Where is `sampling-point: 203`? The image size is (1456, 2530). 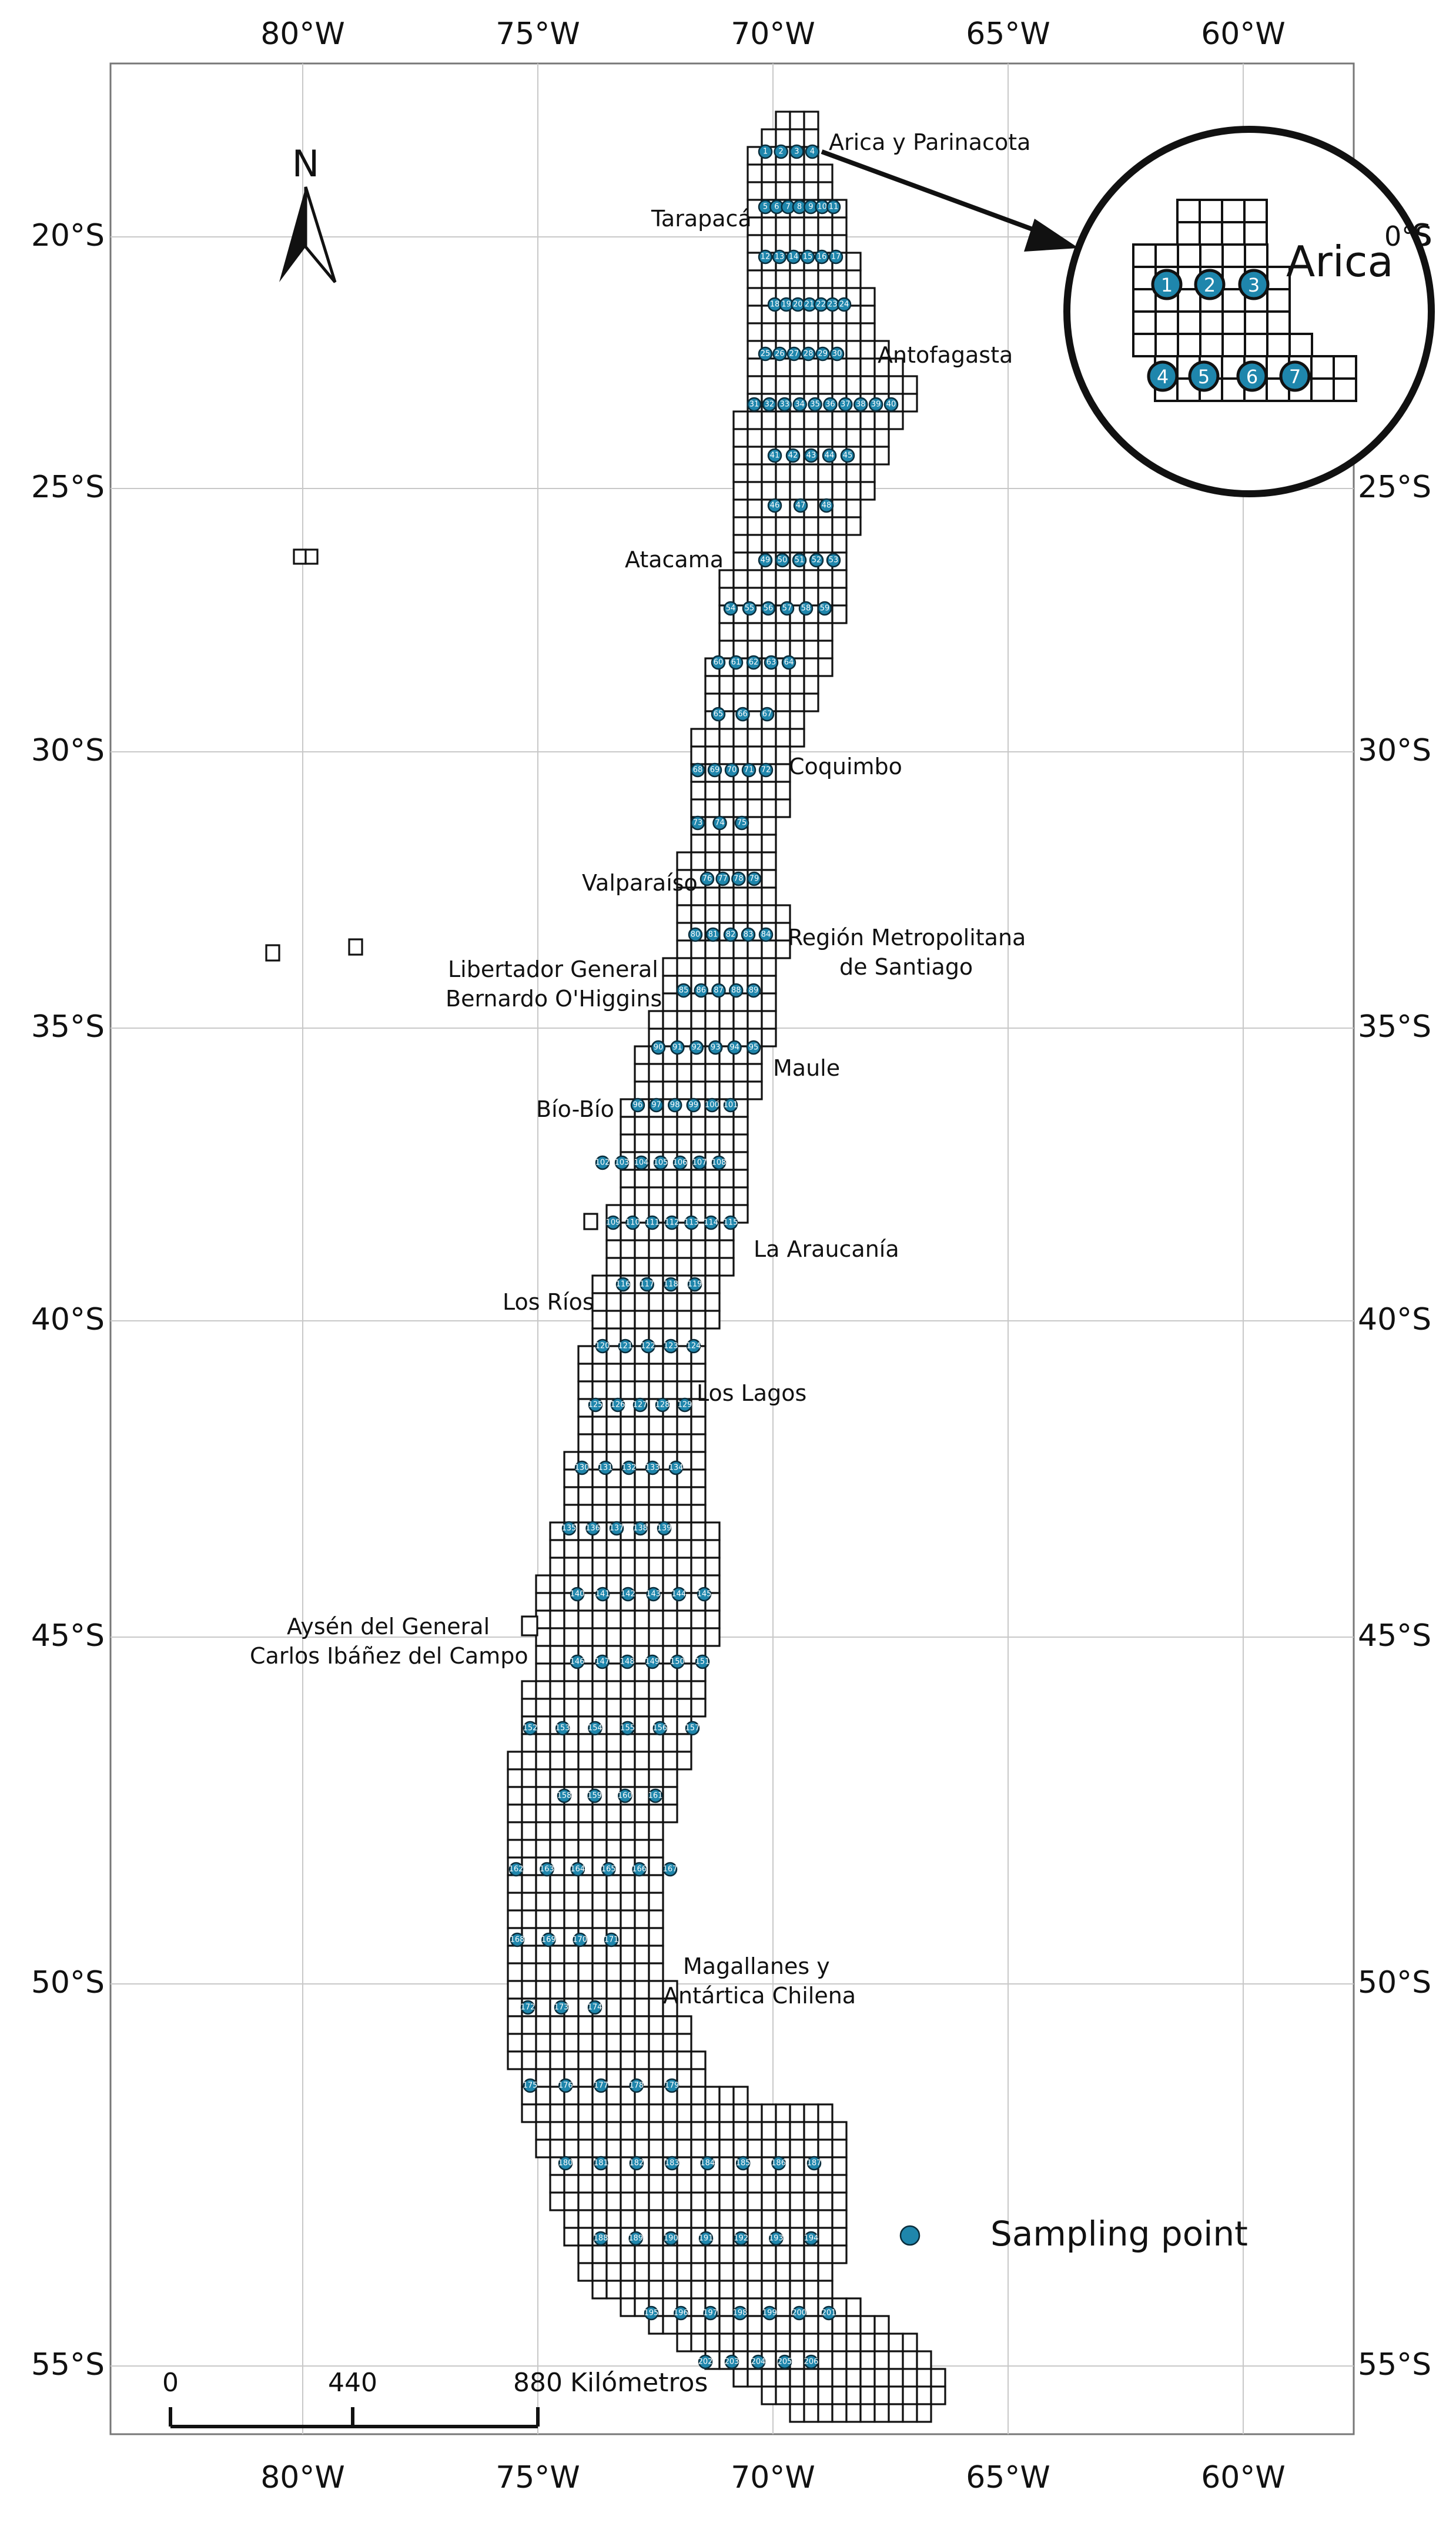 sampling-point: 203 is located at coordinates (732, 2362).